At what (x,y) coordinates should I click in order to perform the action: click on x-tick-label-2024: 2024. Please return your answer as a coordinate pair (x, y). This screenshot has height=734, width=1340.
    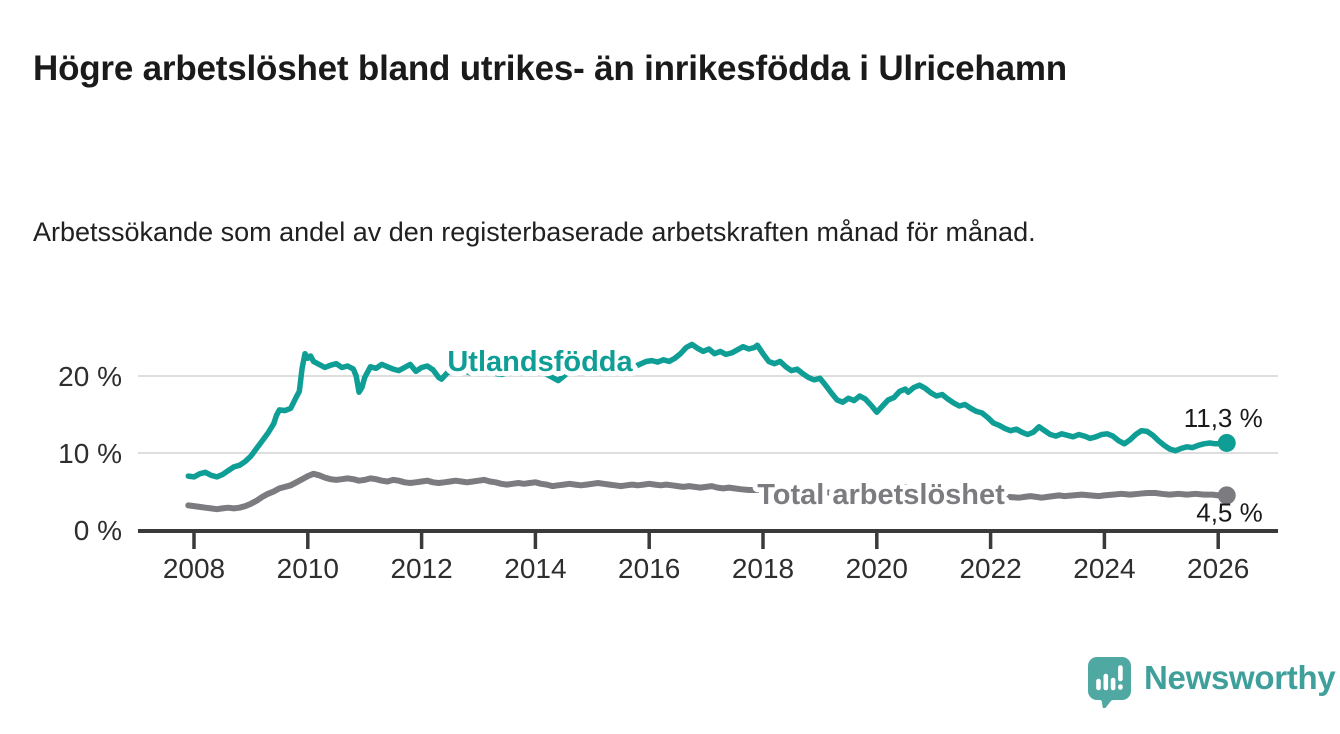
    Looking at the image, I should click on (1104, 568).